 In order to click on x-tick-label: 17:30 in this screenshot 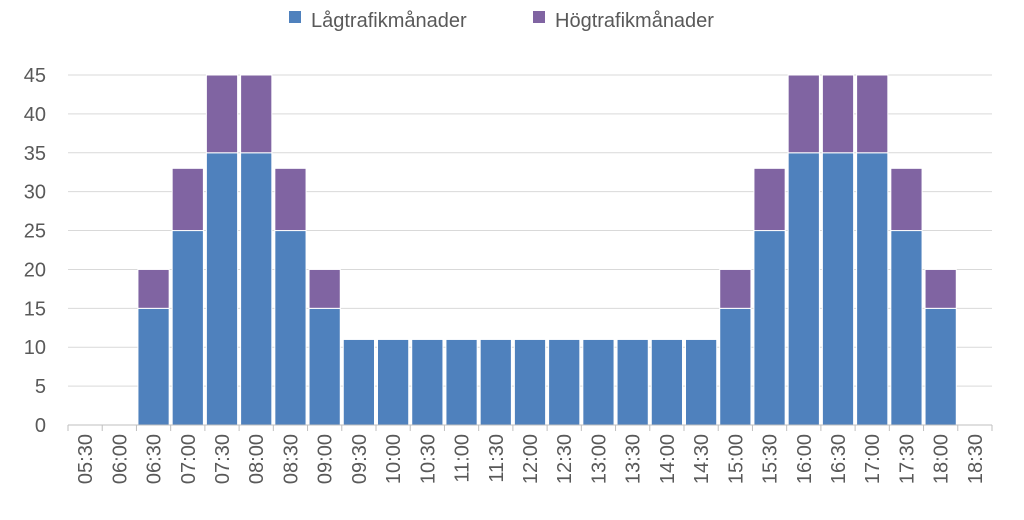, I will do `click(907, 459)`.